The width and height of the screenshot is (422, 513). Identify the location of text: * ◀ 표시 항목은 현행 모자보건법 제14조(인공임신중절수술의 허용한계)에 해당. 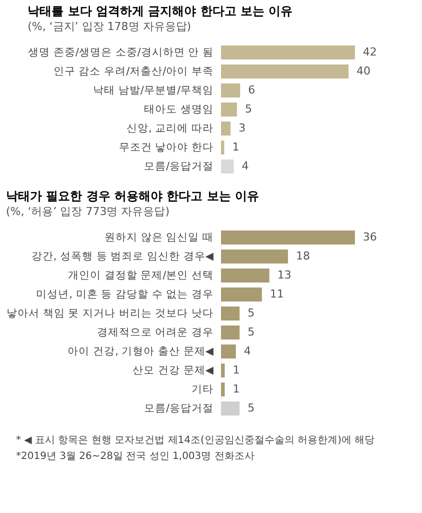
(195, 440).